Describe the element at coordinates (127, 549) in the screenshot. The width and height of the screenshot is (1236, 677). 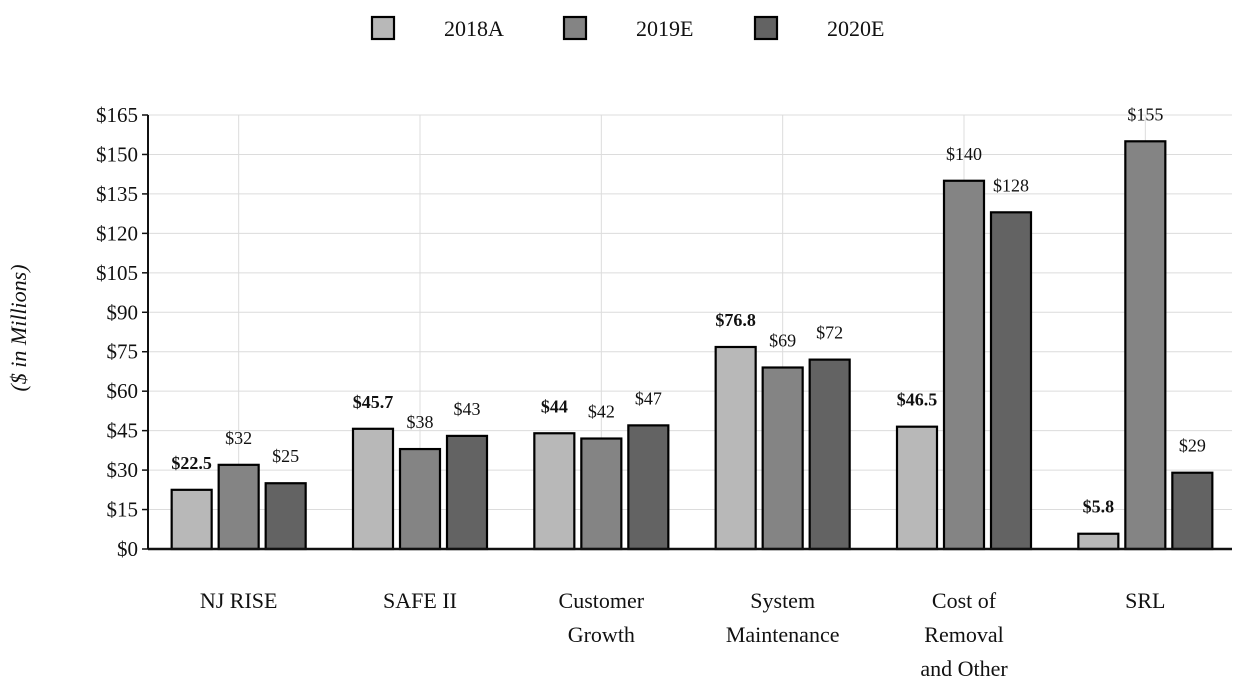
I see `y-tick-label: $0` at that location.